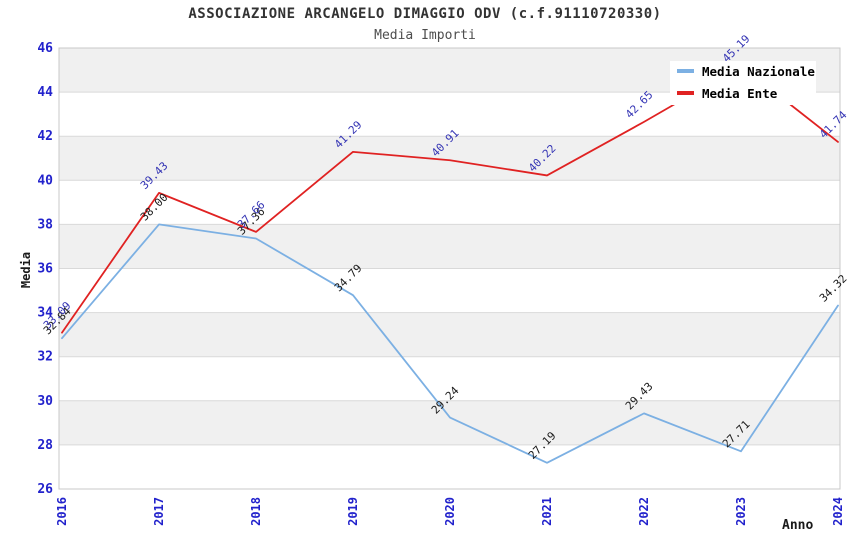  What do you see at coordinates (45, 401) in the screenshot?
I see `y-tick-label: 30` at bounding box center [45, 401].